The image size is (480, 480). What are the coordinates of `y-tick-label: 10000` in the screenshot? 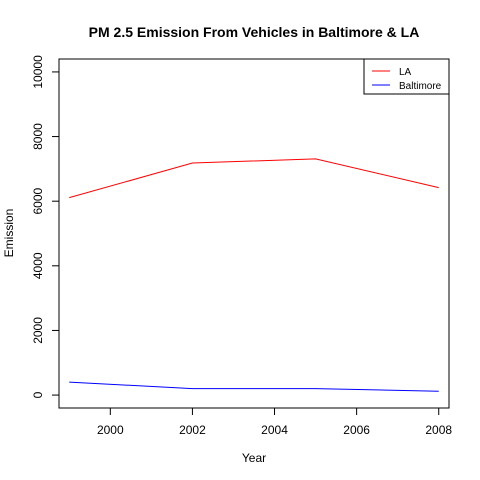 It's located at (38, 72).